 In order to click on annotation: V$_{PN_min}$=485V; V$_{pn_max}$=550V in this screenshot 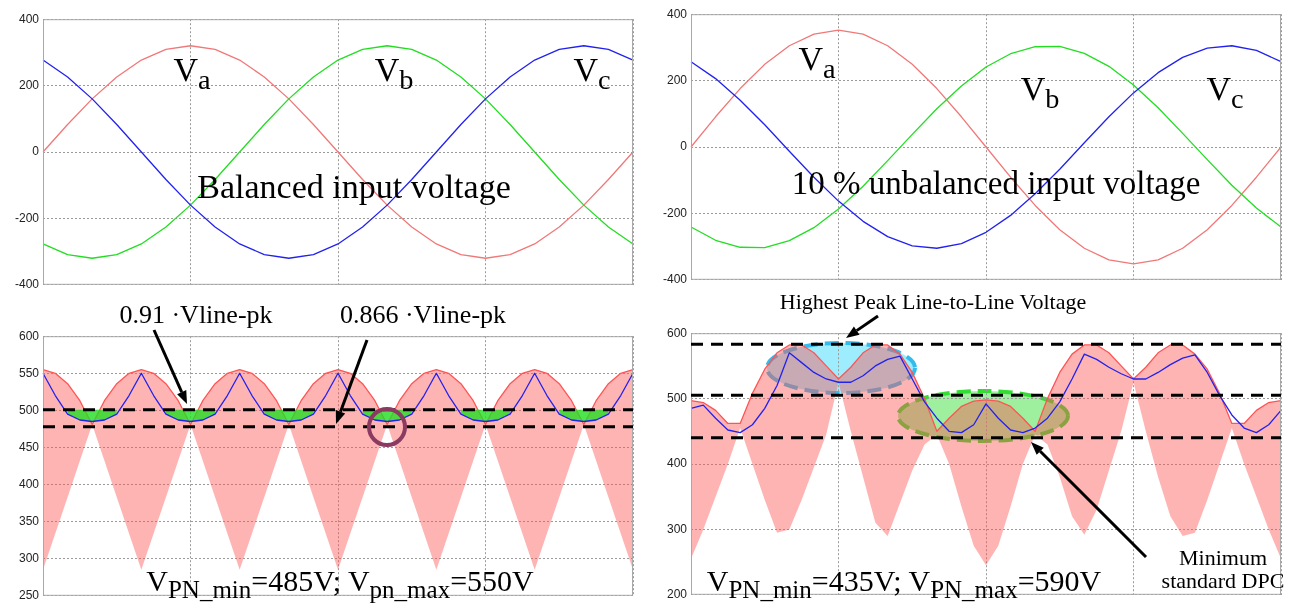, I will do `click(340, 583)`.